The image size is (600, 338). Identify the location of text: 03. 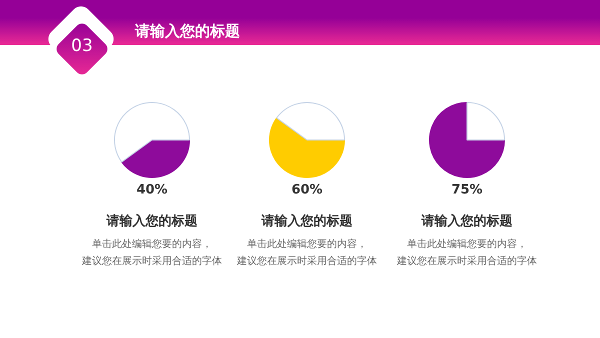
(82, 46).